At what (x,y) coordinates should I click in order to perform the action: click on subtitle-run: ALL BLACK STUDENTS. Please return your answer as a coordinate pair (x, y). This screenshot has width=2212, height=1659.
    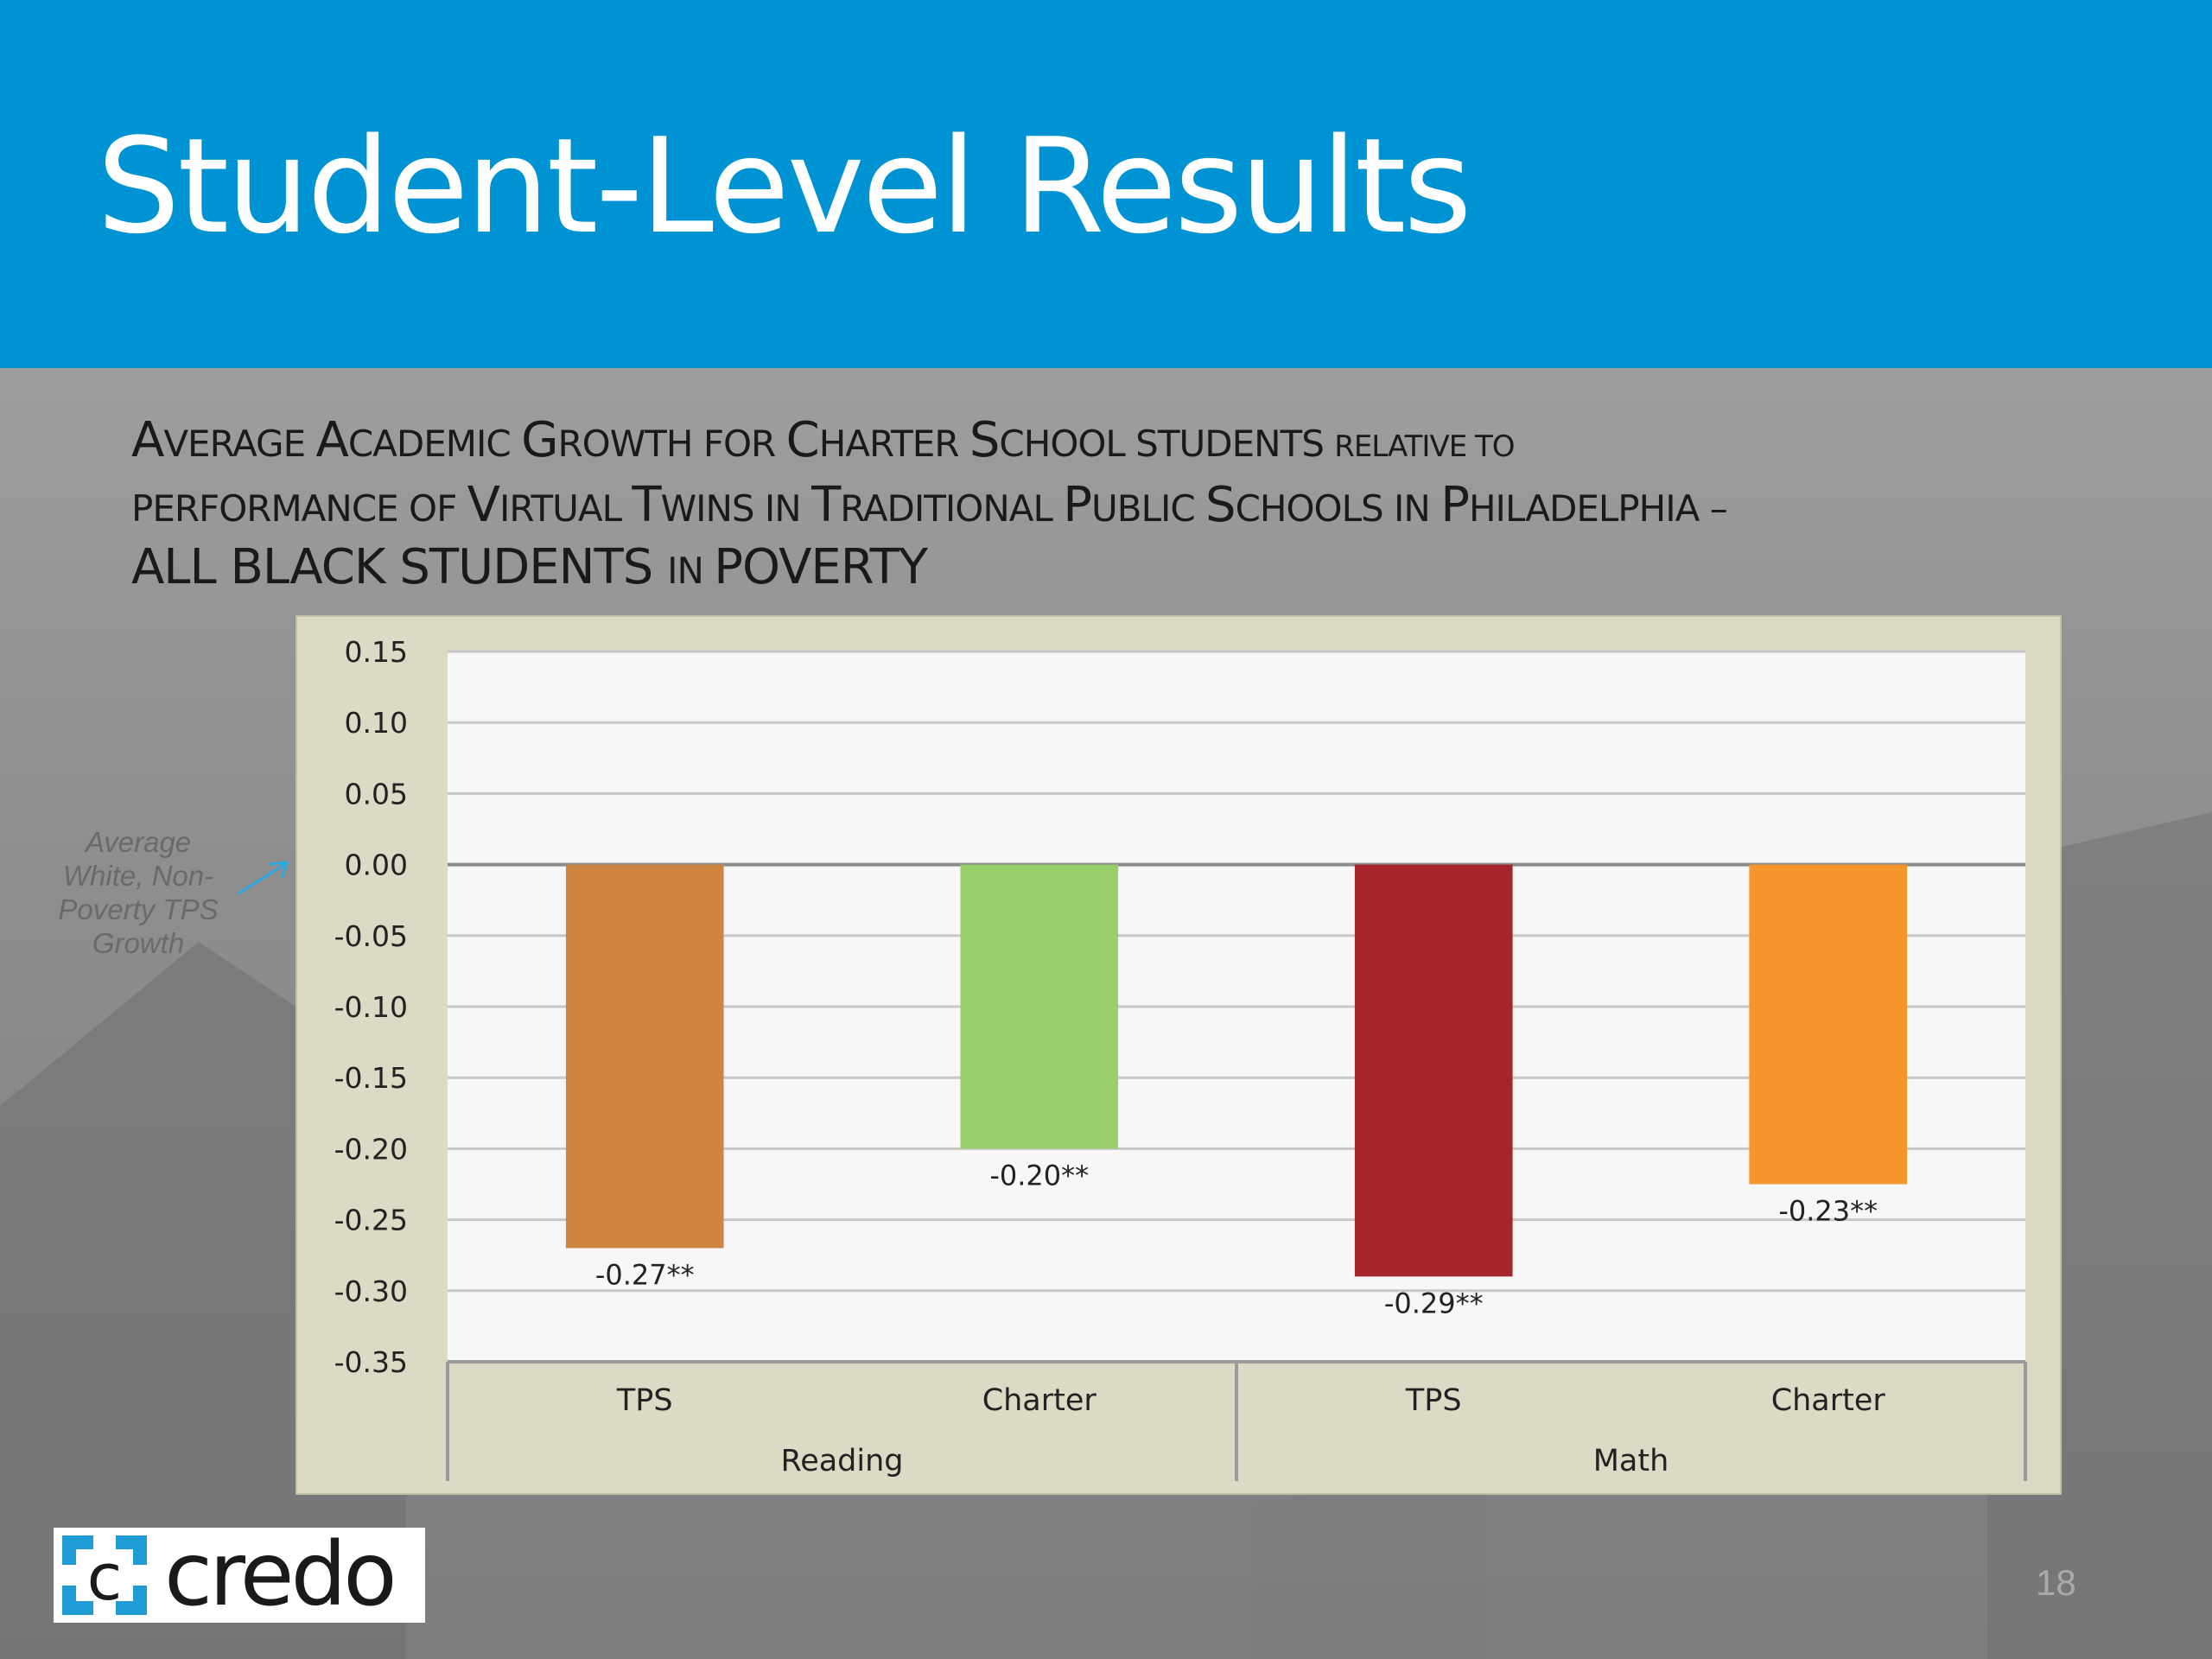
    Looking at the image, I should click on (399, 567).